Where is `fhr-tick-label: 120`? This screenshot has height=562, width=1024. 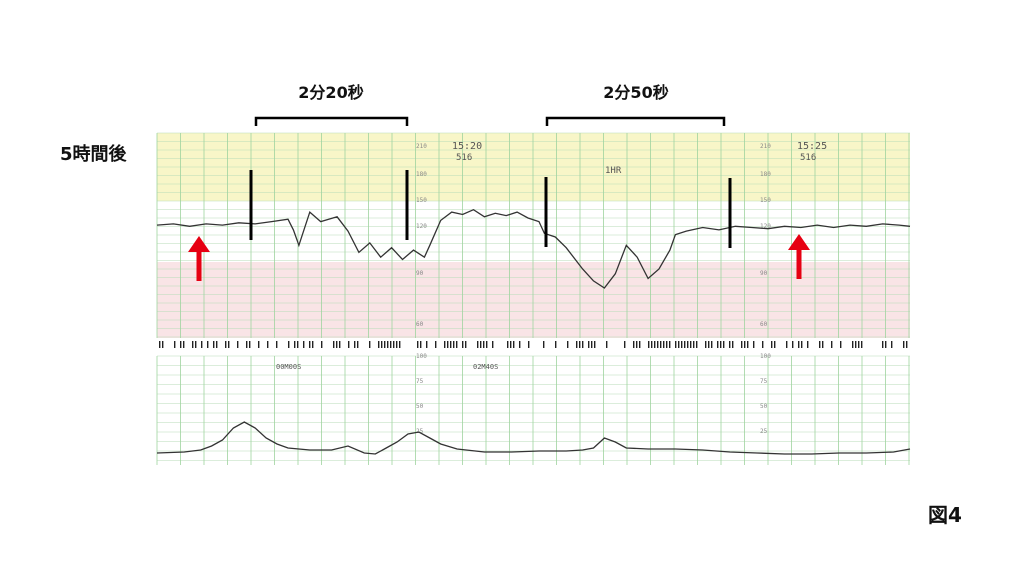 fhr-tick-label: 120 is located at coordinates (765, 226).